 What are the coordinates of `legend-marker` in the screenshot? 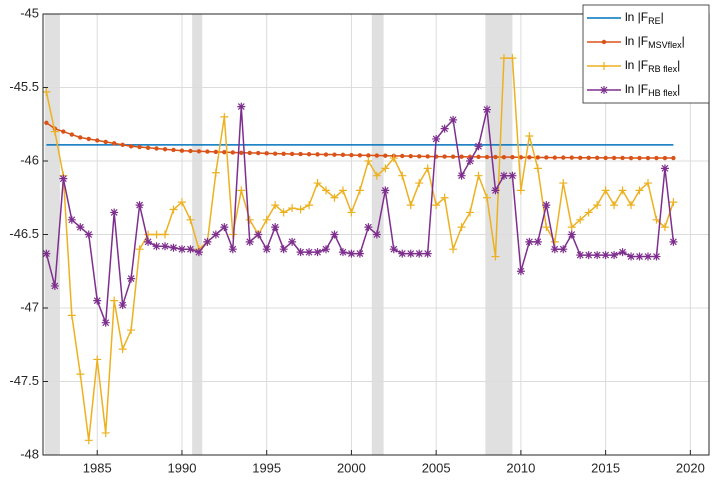 It's located at (604, 66).